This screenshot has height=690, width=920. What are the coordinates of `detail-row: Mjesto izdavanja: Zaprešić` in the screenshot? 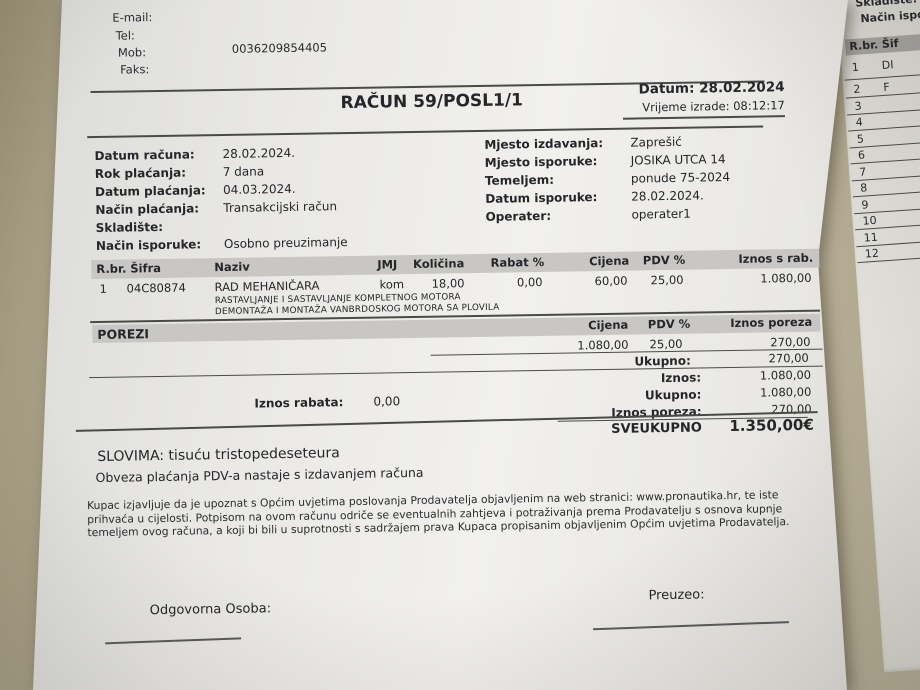 It's located at (583, 143).